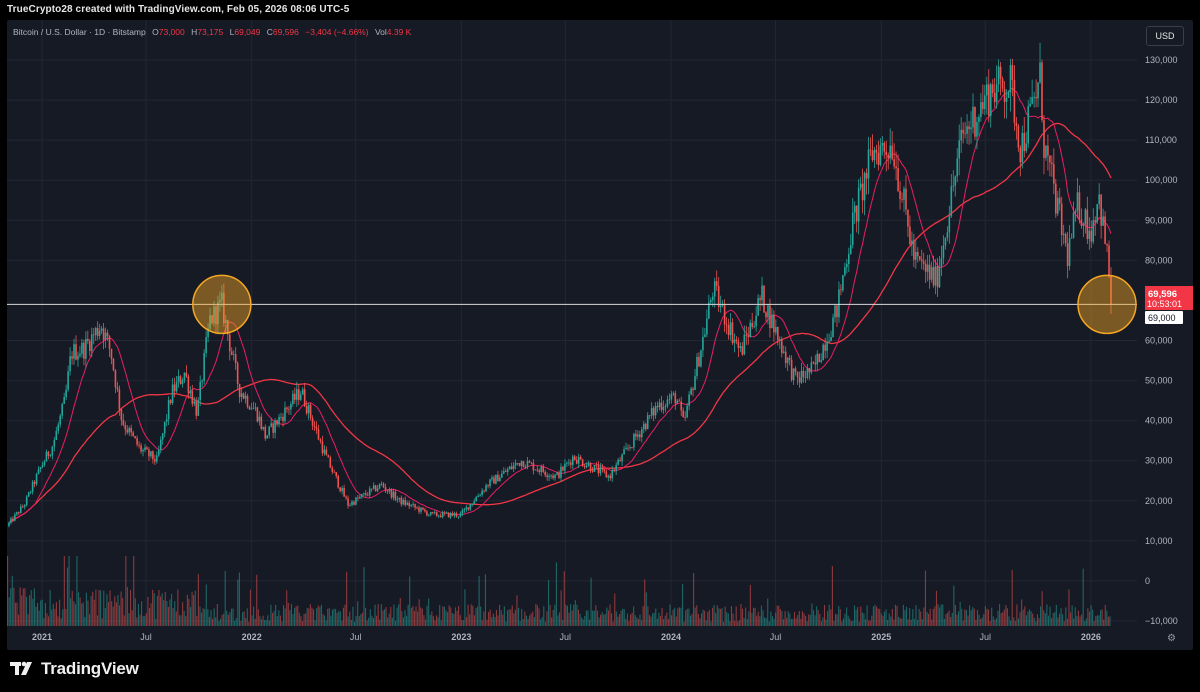  I want to click on tradingview-logo: TradingView, so click(74, 669).